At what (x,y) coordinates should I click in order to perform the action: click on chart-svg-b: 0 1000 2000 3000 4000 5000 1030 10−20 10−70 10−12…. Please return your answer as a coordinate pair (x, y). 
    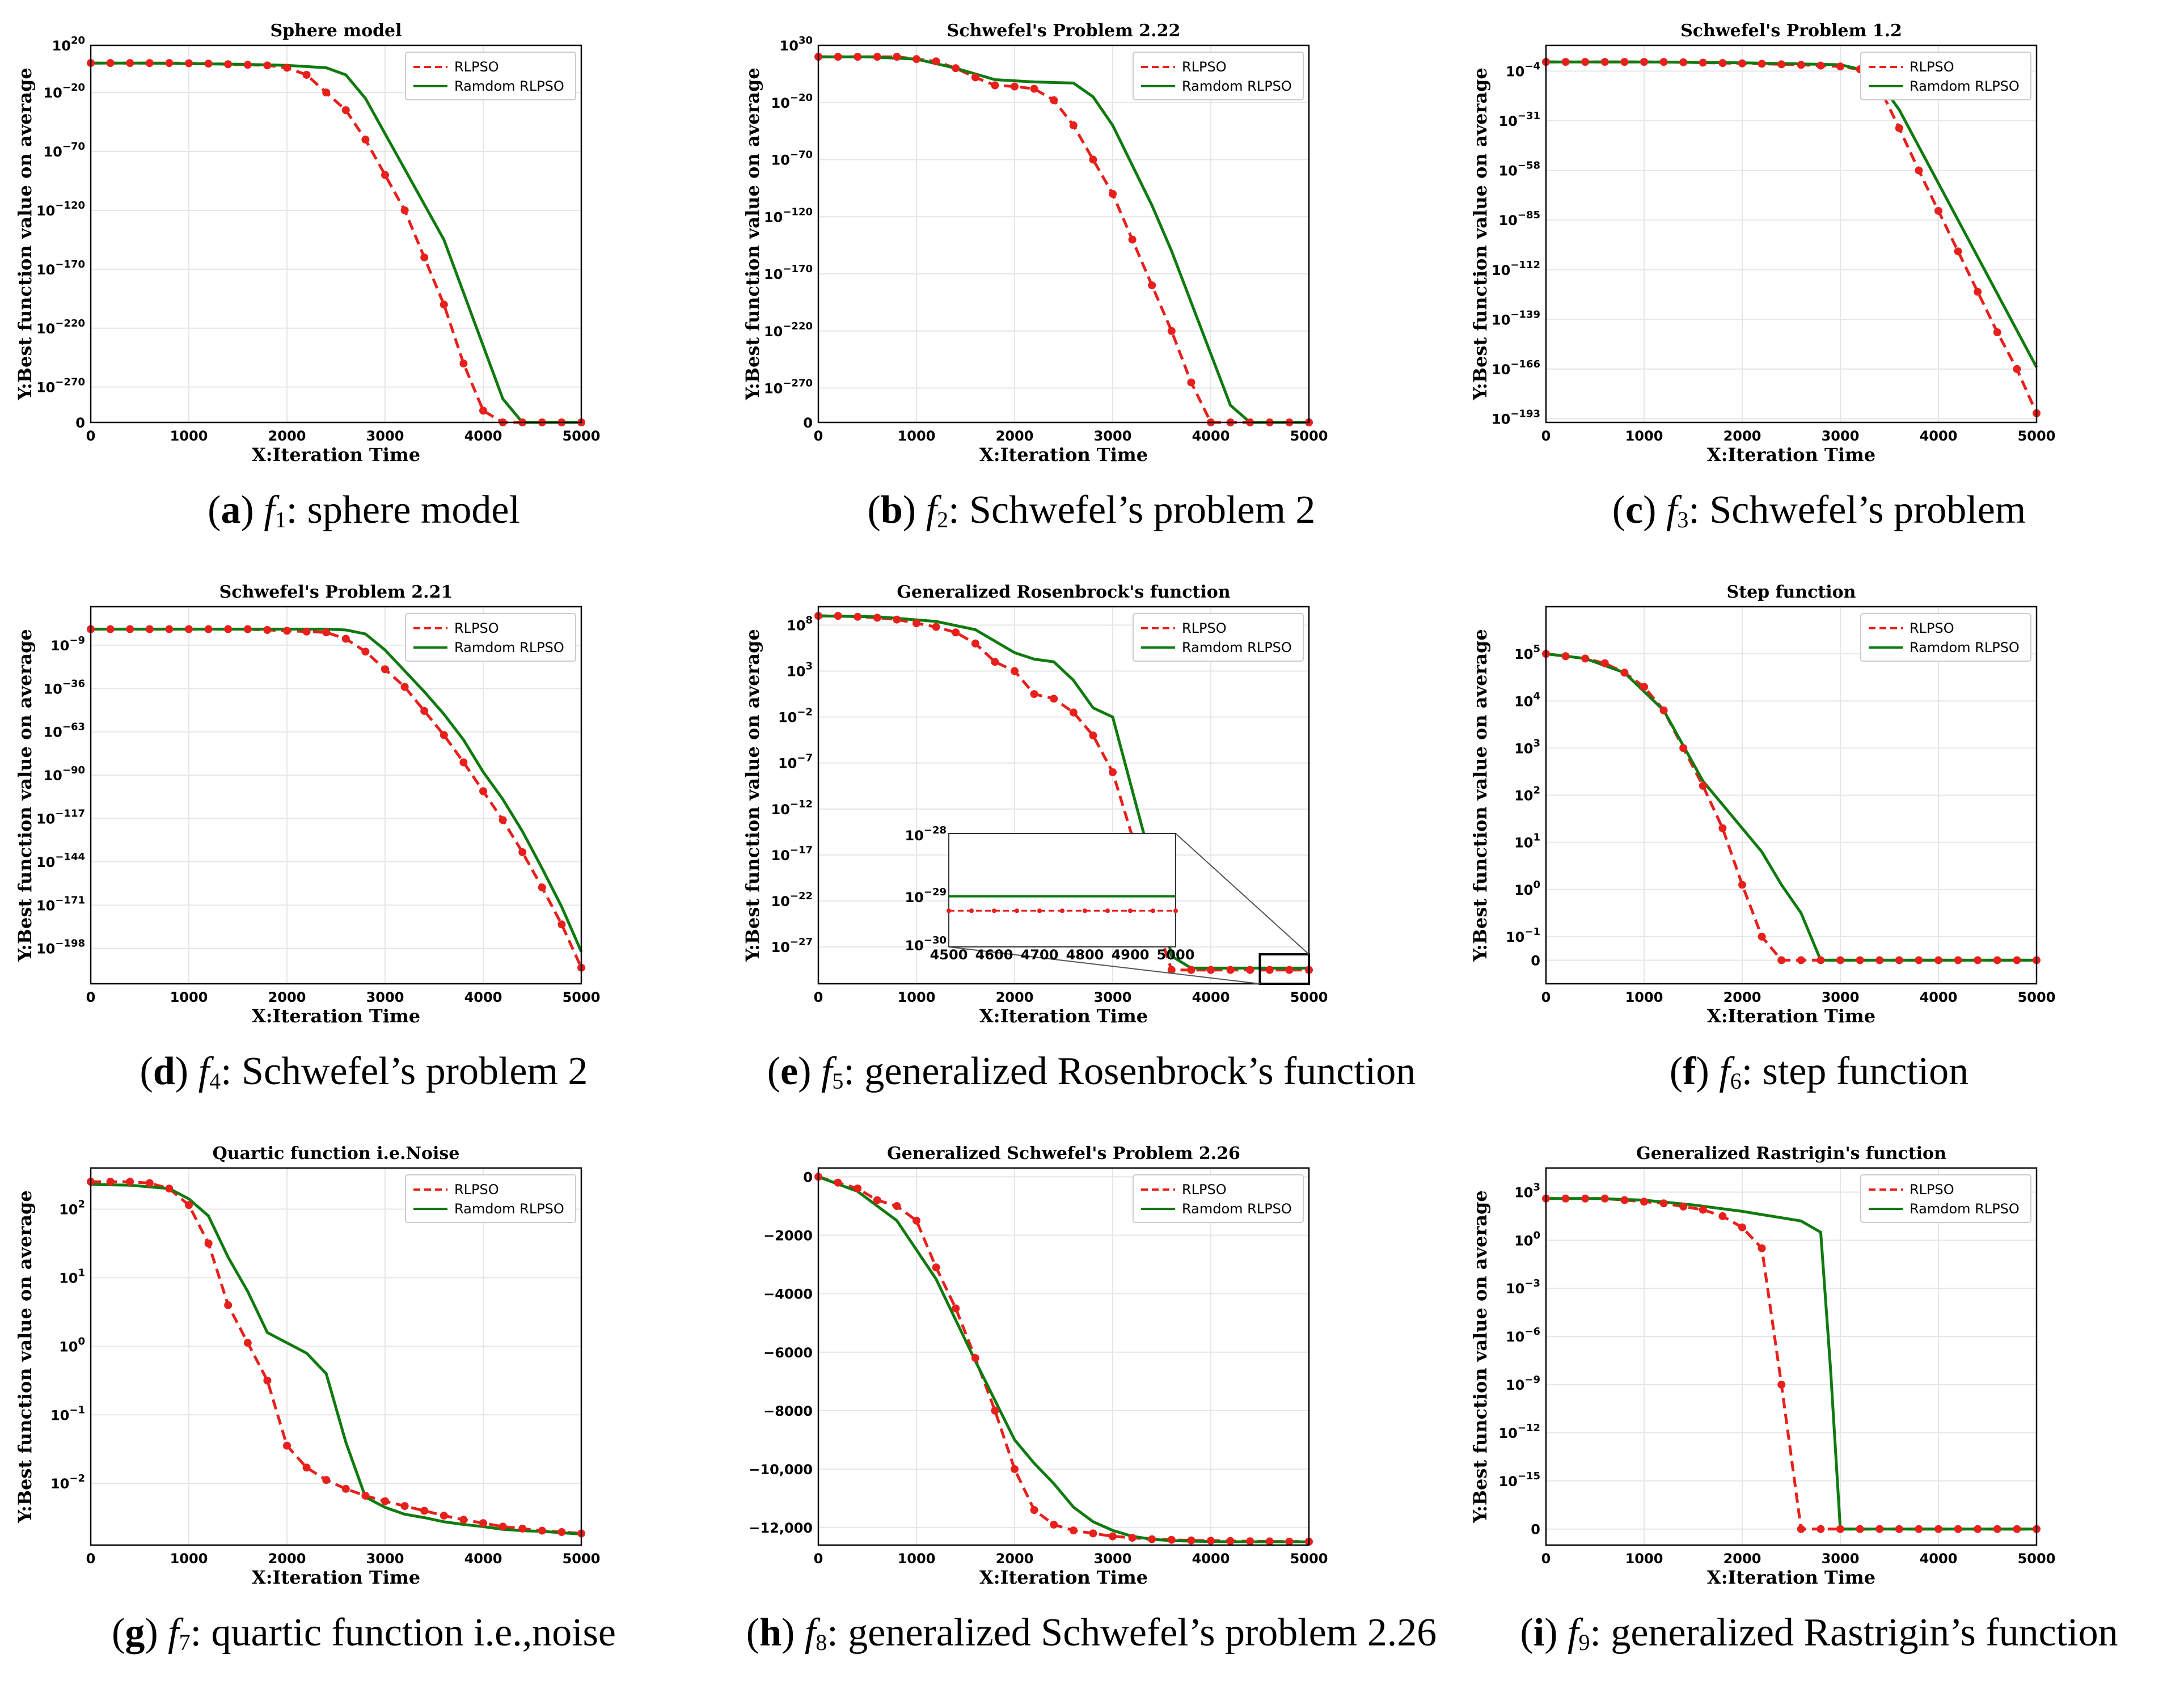
    Looking at the image, I should click on (1035, 243).